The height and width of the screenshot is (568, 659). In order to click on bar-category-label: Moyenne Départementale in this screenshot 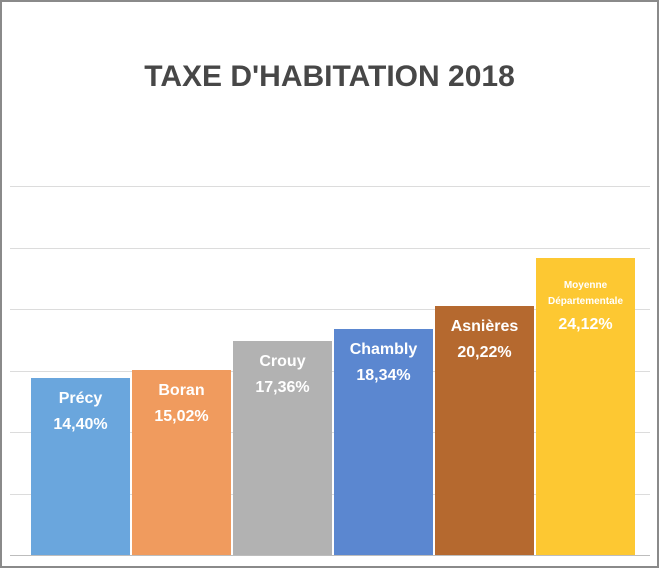, I will do `click(585, 294)`.